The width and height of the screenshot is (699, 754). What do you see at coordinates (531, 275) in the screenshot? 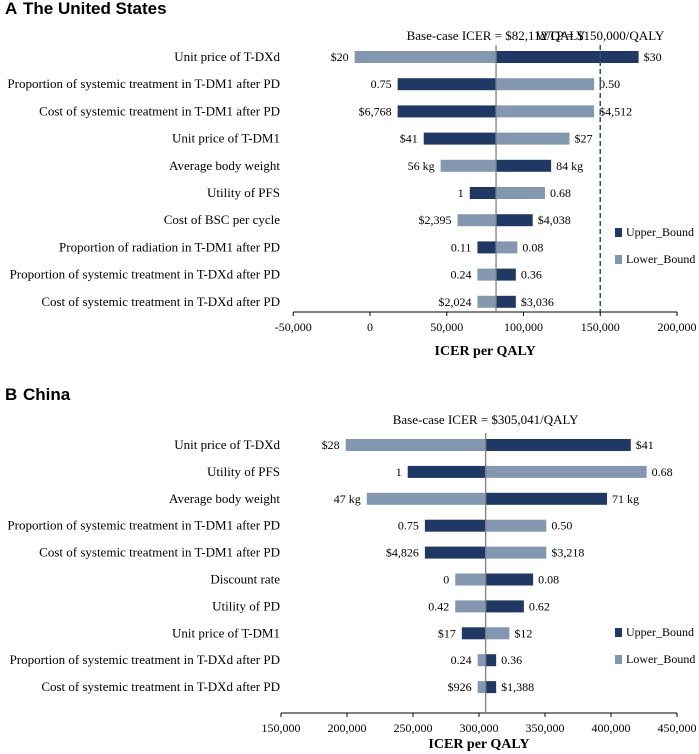
I see `upper-bound-value-label: 0.36` at bounding box center [531, 275].